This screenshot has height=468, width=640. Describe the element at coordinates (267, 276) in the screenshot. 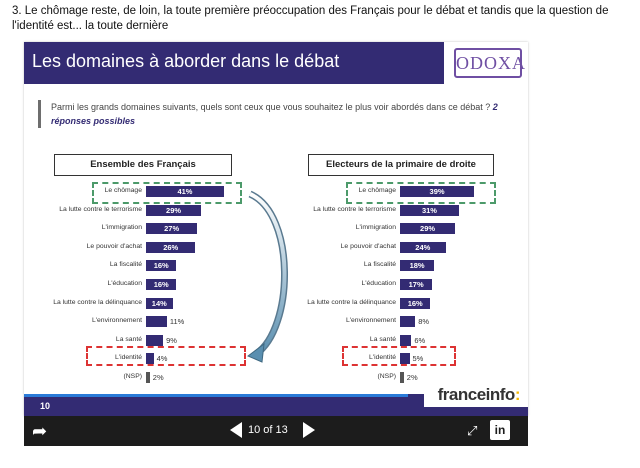

I see `curved-arrow` at that location.